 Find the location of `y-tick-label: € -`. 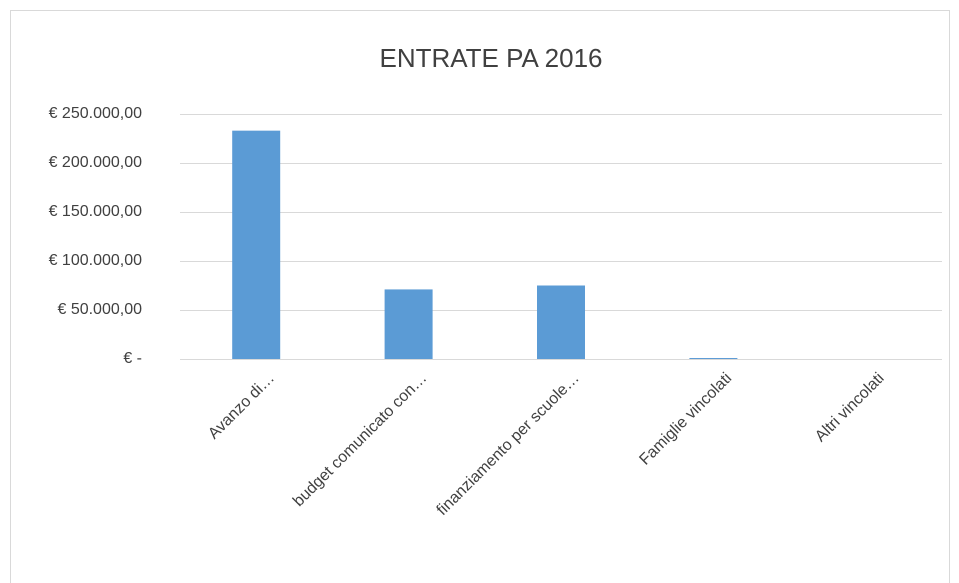

y-tick-label: € - is located at coordinates (132, 358).